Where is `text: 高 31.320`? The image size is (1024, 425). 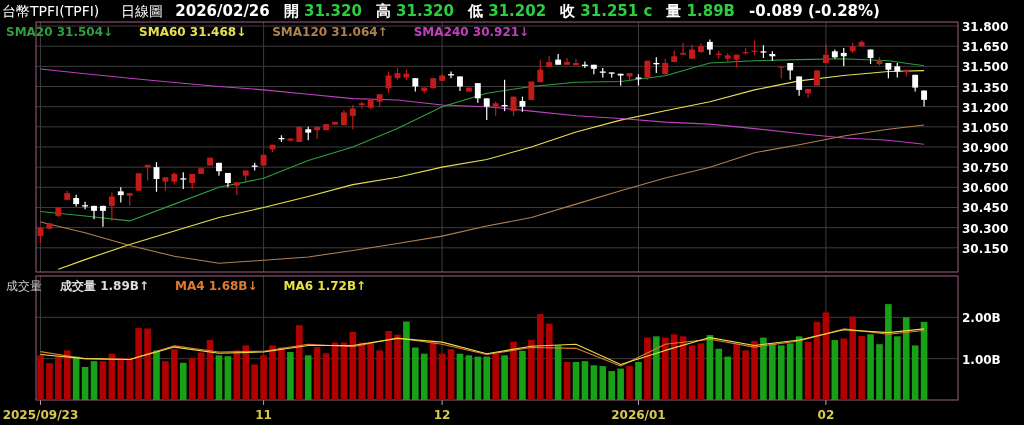
text: 高 31.320 is located at coordinates (414, 11).